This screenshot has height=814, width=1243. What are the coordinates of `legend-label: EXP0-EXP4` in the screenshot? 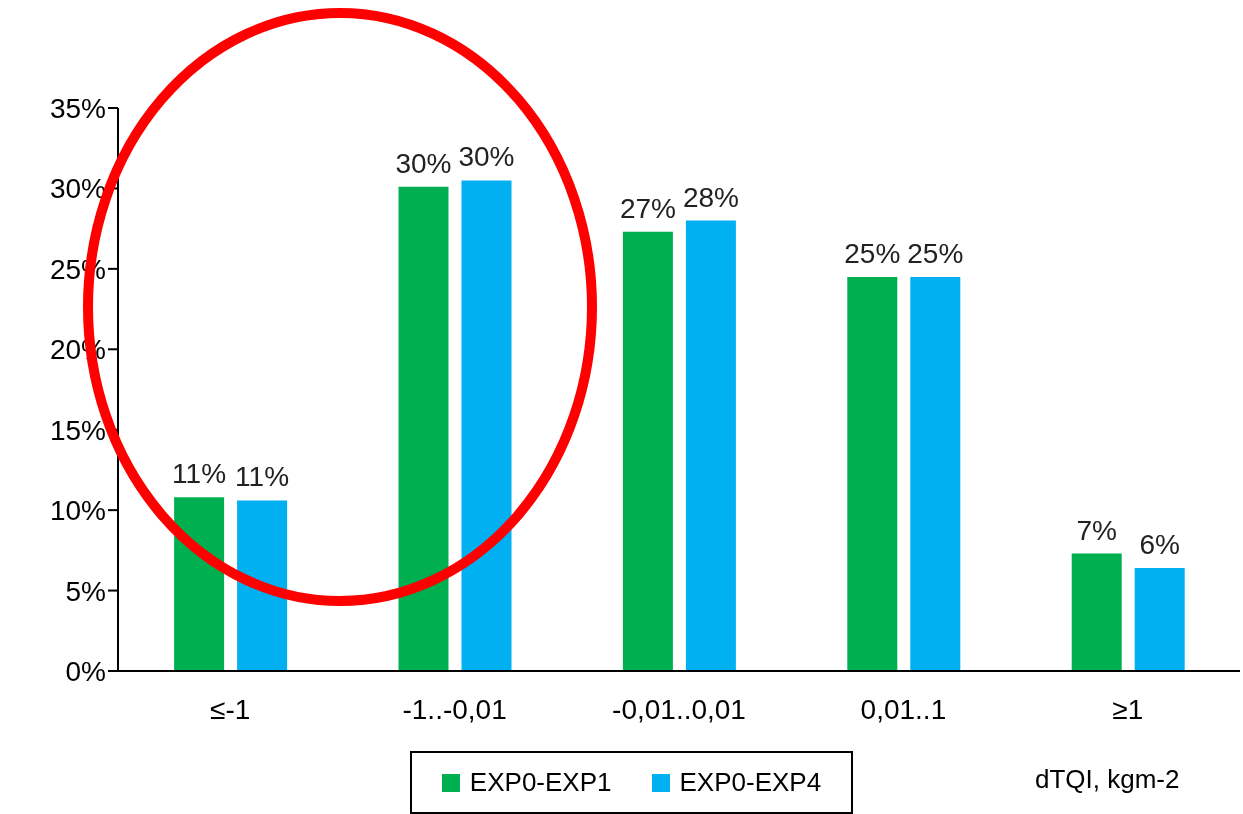 It's located at (750, 782).